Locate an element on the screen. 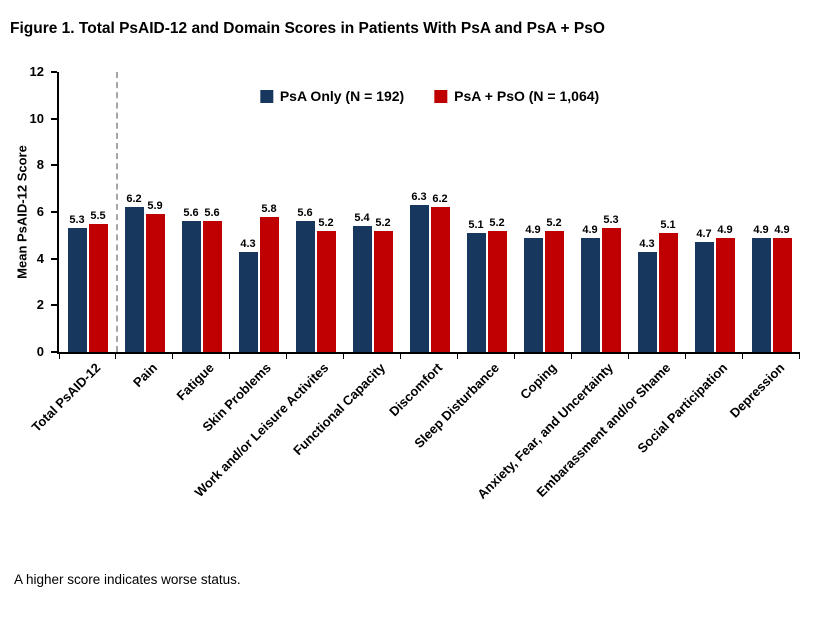 This screenshot has width=818, height=627. bar-column: 6.3 is located at coordinates (419, 271).